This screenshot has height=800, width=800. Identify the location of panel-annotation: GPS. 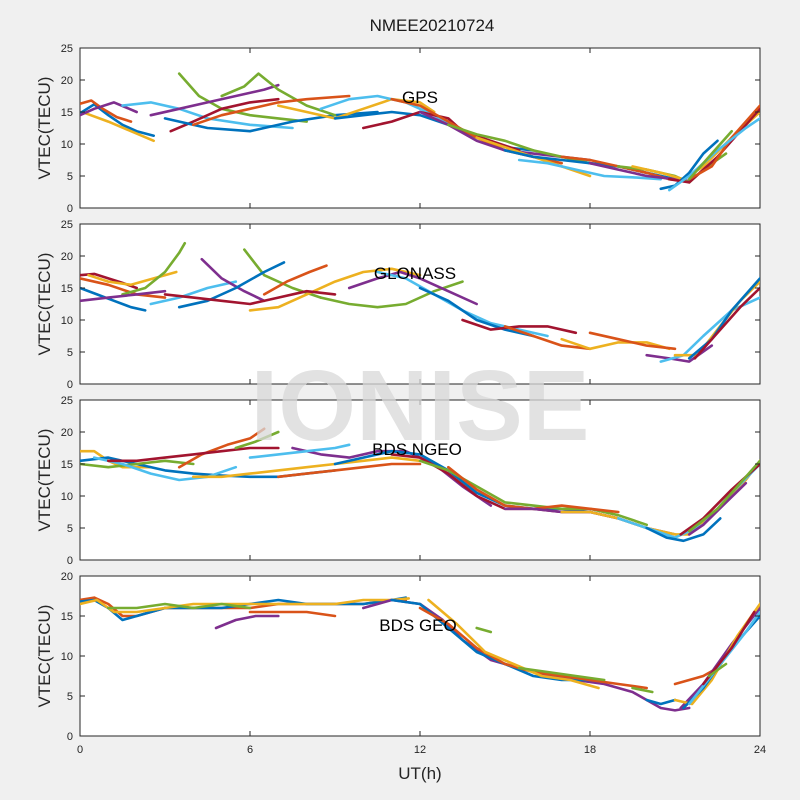
(420, 97).